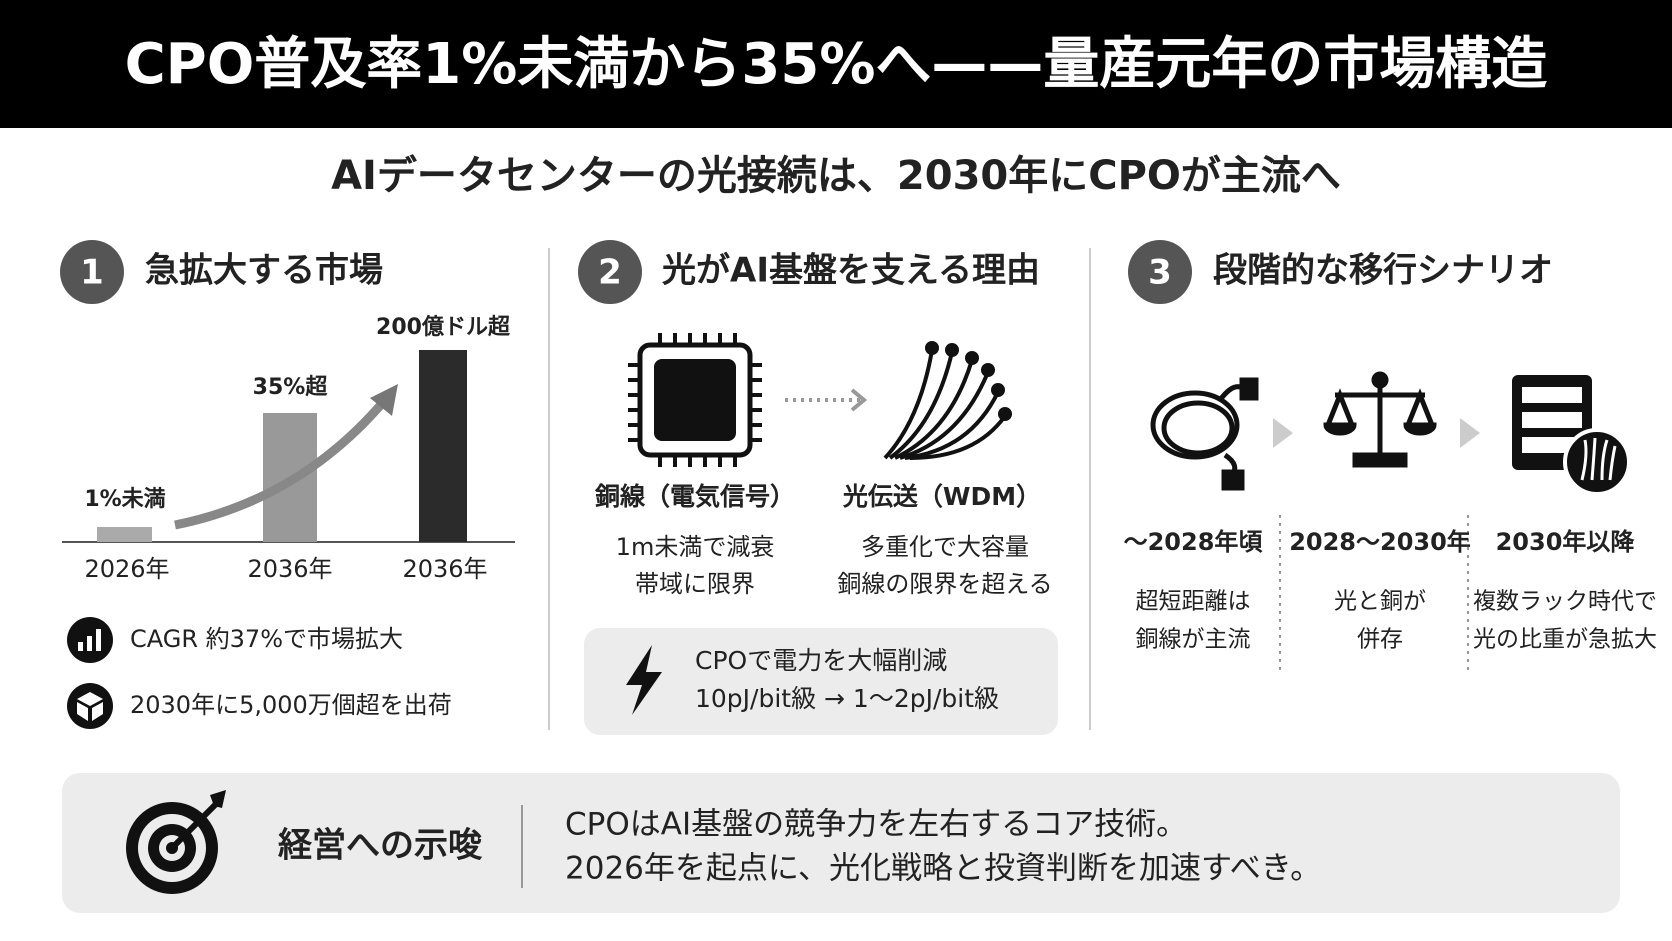 The width and height of the screenshot is (1672, 941). What do you see at coordinates (876, 825) in the screenshot?
I see `footer-text: CPOはAI基盤の競争力を左右するコア技術。` at bounding box center [876, 825].